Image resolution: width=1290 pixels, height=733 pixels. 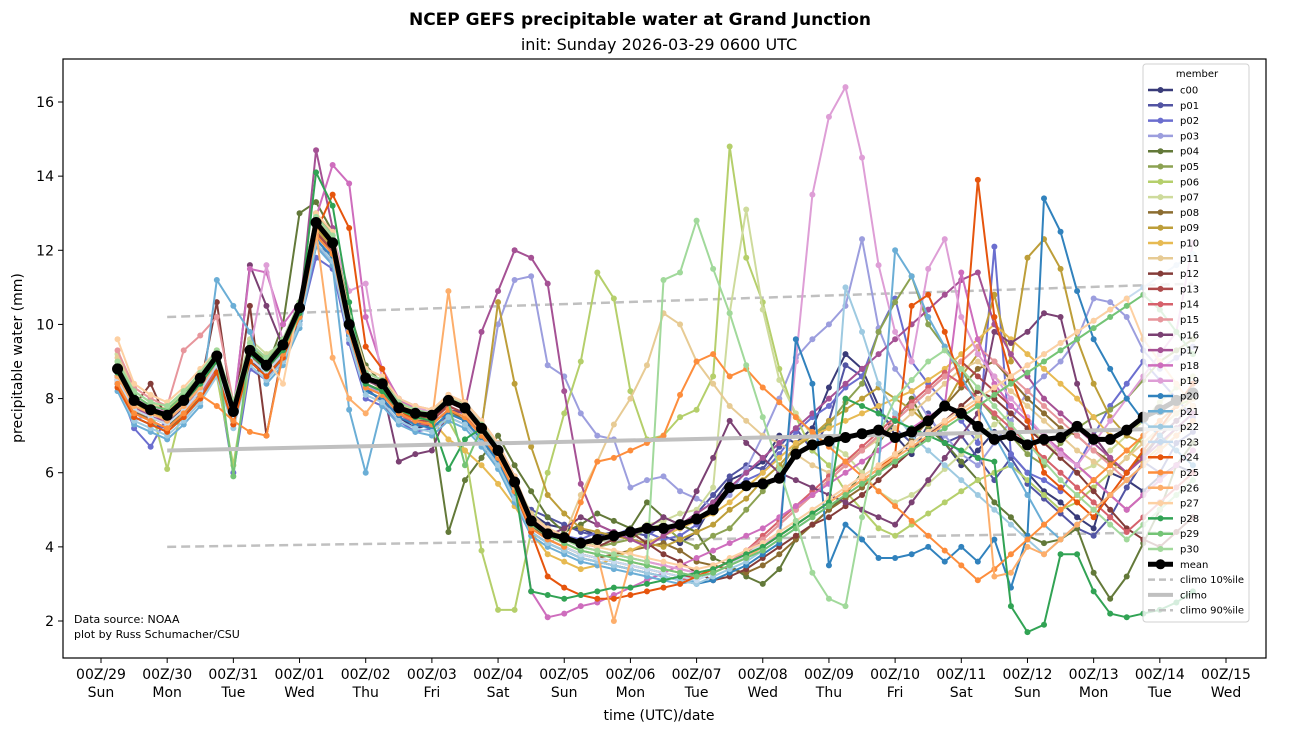 What do you see at coordinates (763, 675) in the screenshot?
I see `x-tick-label: 00Z/08` at bounding box center [763, 675].